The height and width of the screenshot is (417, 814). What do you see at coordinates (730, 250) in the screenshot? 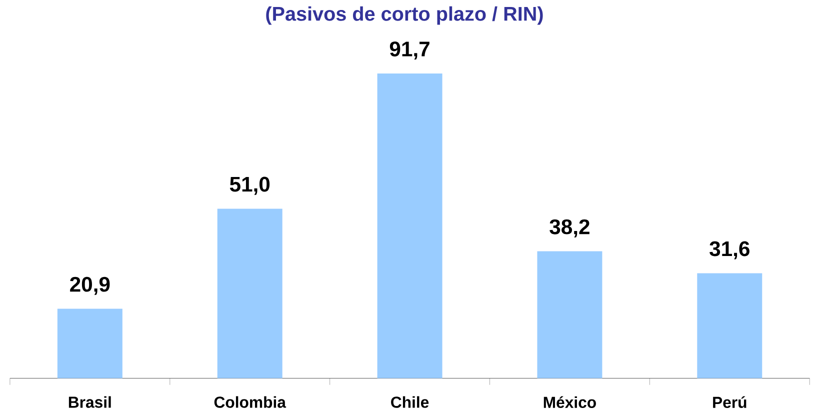
I see `data-label: 31,6` at bounding box center [730, 250].